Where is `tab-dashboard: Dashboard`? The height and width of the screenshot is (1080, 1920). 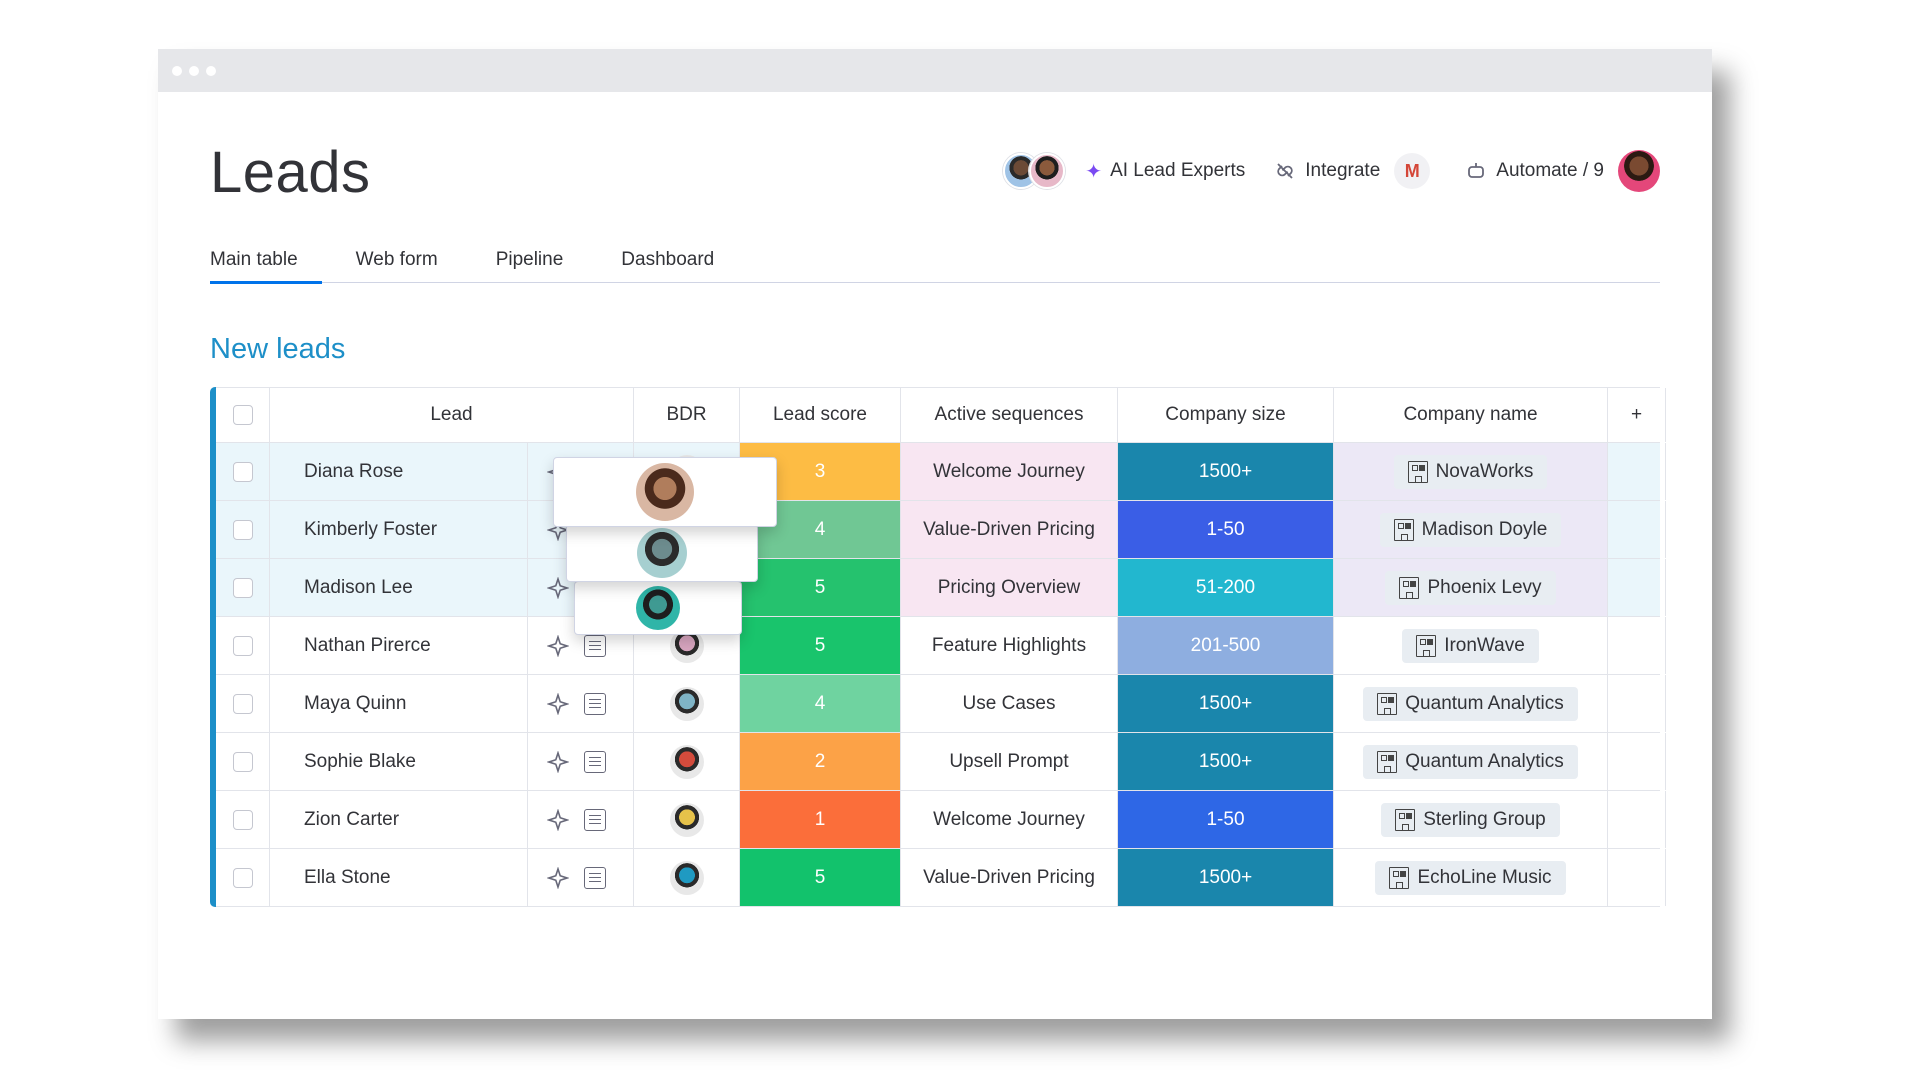
tab-dashboard: Dashboard is located at coordinates (668, 259).